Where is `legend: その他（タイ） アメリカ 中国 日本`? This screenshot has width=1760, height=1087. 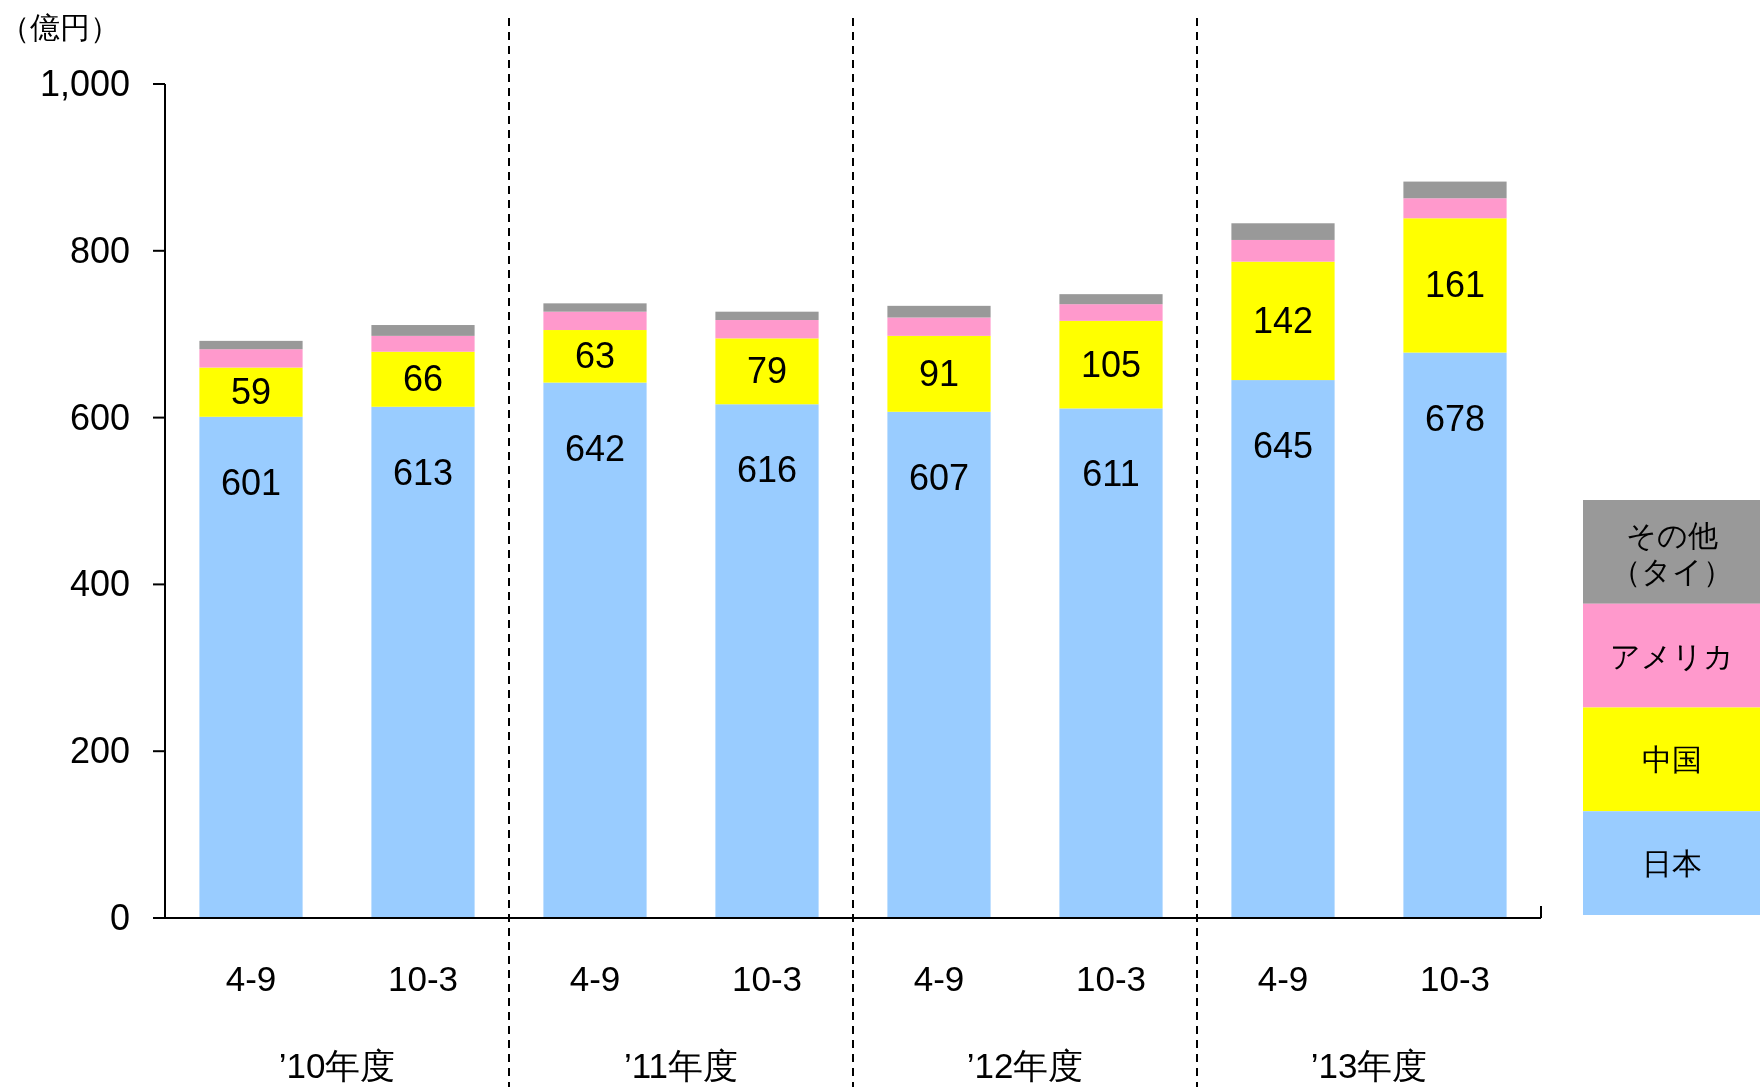 legend: その他（タイ） アメリカ 中国 日本 is located at coordinates (1671, 707).